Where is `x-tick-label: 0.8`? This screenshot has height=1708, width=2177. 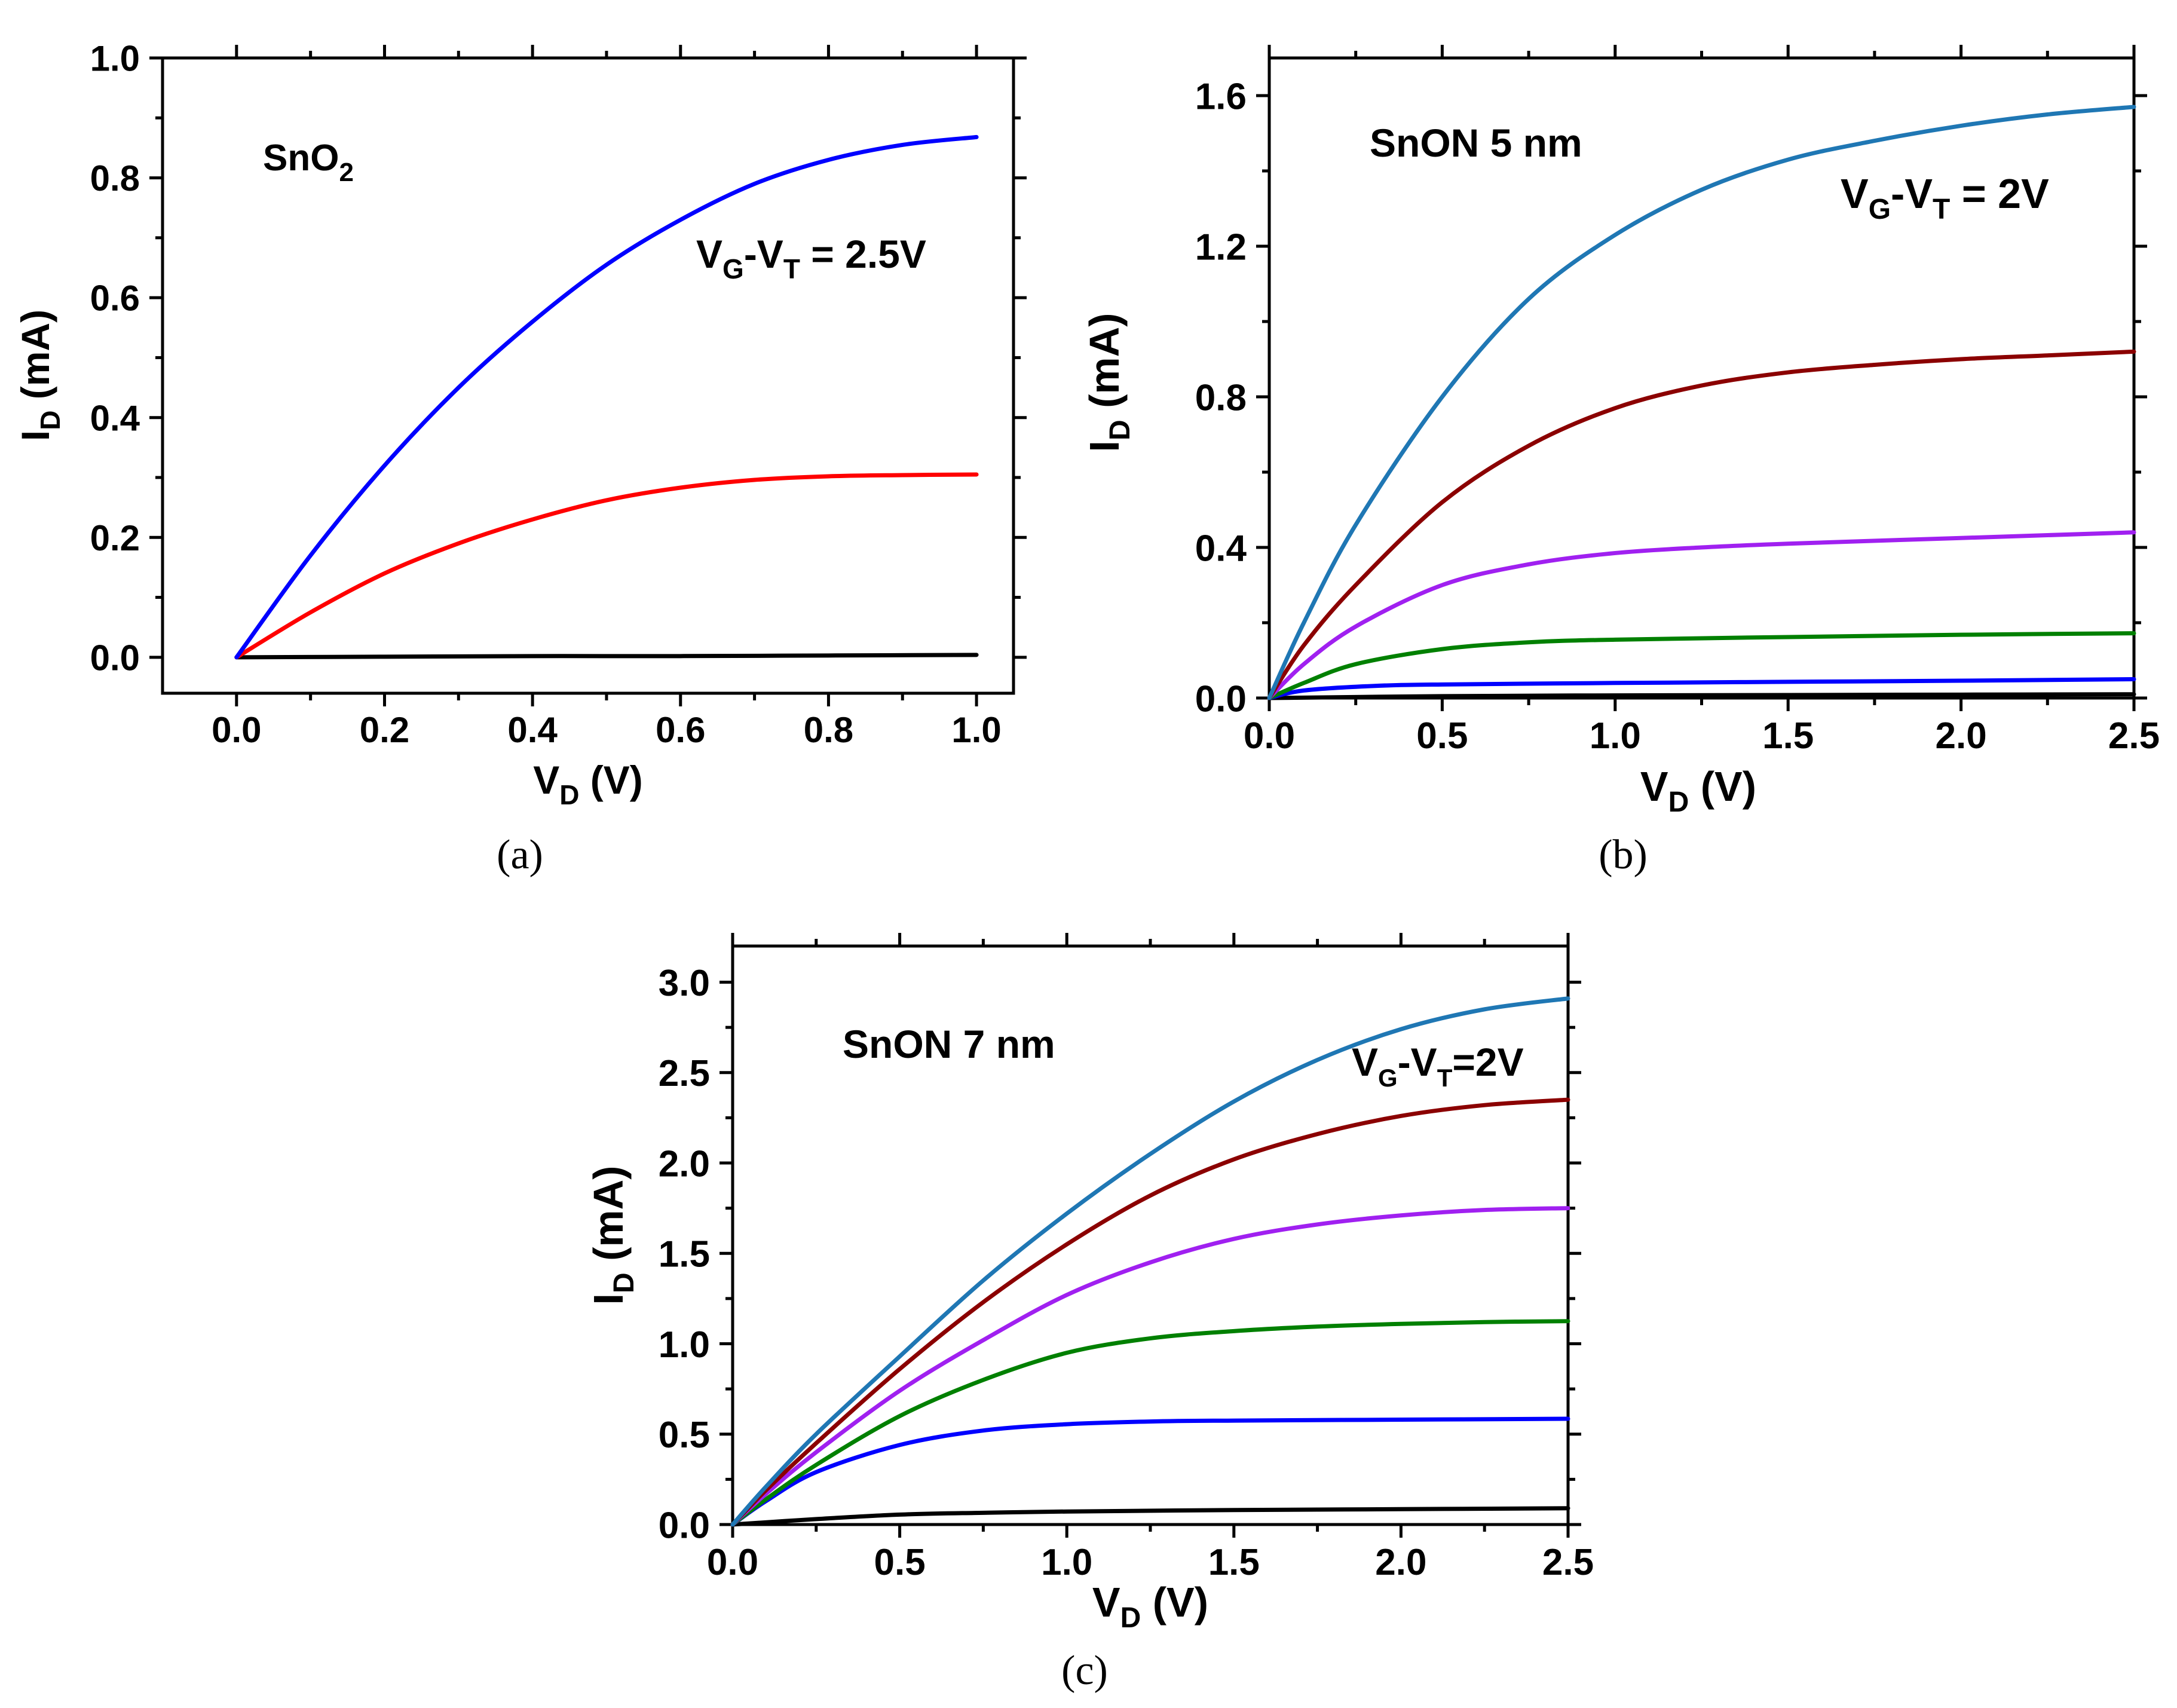 x-tick-label: 0.8 is located at coordinates (828, 730).